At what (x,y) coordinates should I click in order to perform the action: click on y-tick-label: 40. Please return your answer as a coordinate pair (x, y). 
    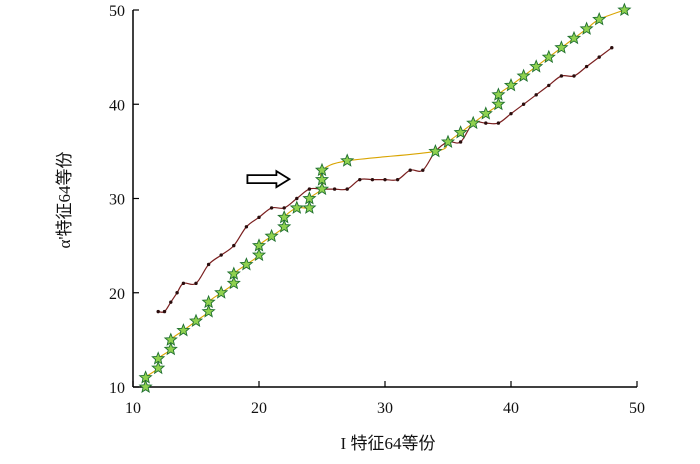
    Looking at the image, I should click on (117, 105).